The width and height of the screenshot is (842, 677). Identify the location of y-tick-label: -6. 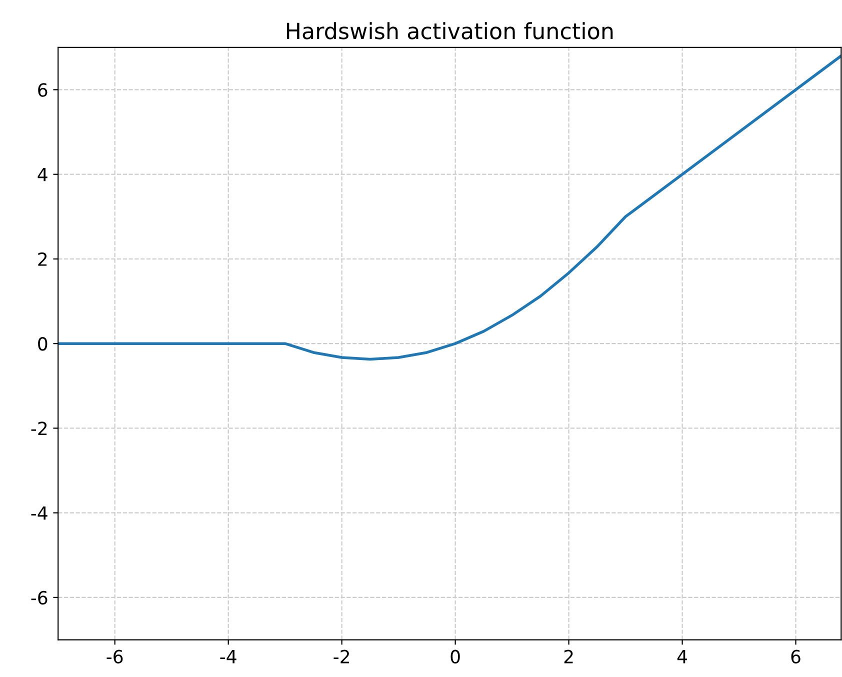
(39, 597).